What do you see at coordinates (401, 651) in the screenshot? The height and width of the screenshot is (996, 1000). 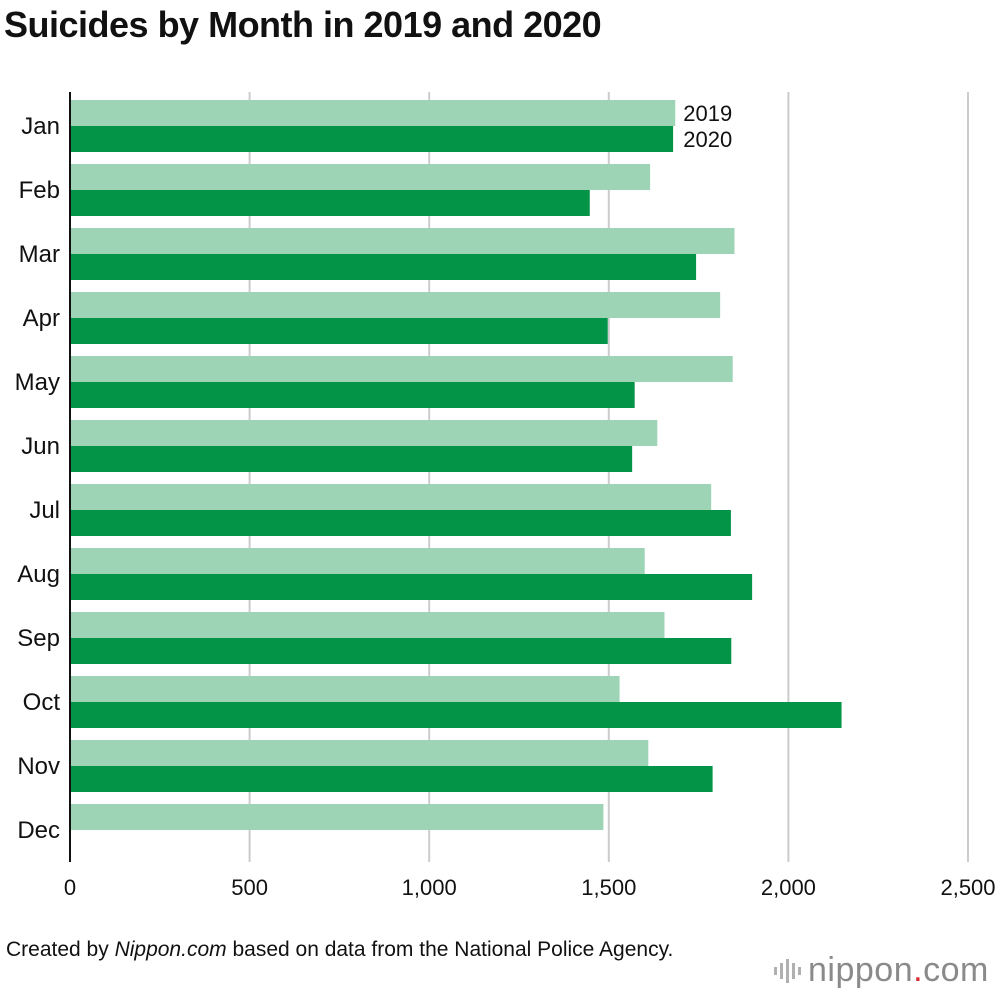 I see `bar-sep-2020` at bounding box center [401, 651].